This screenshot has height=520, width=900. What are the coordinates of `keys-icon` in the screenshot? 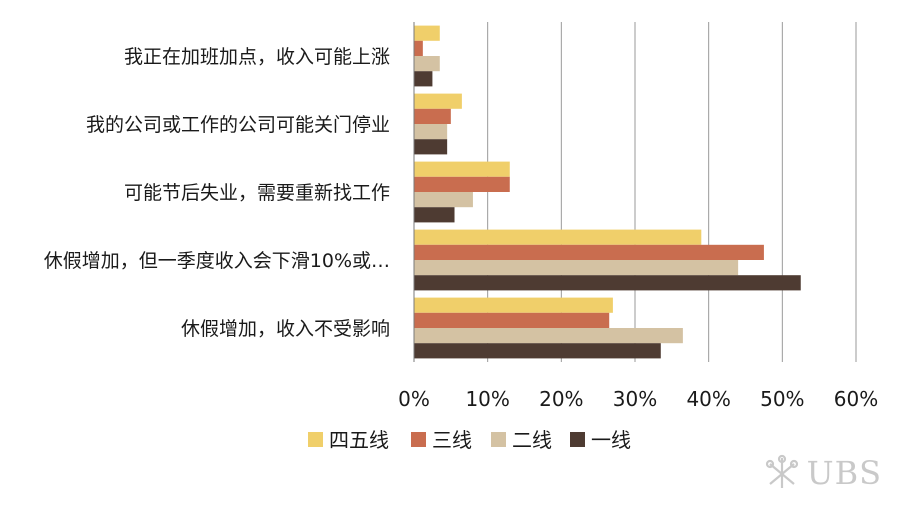 It's located at (781, 471).